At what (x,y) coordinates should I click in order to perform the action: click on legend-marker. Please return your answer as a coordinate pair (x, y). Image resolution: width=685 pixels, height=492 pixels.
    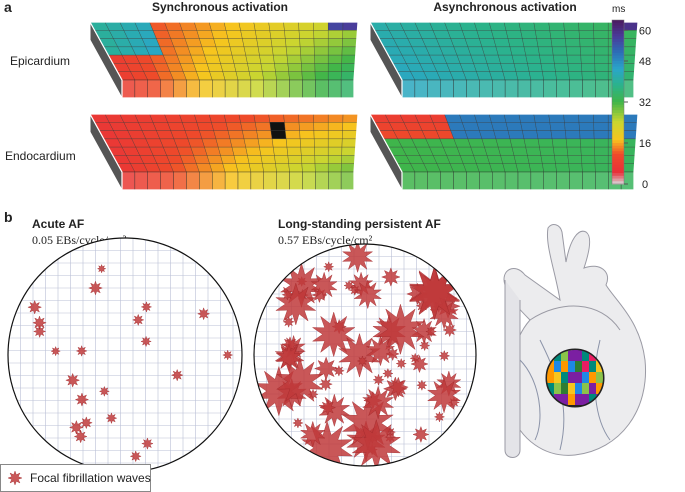
    Looking at the image, I should click on (15, 478).